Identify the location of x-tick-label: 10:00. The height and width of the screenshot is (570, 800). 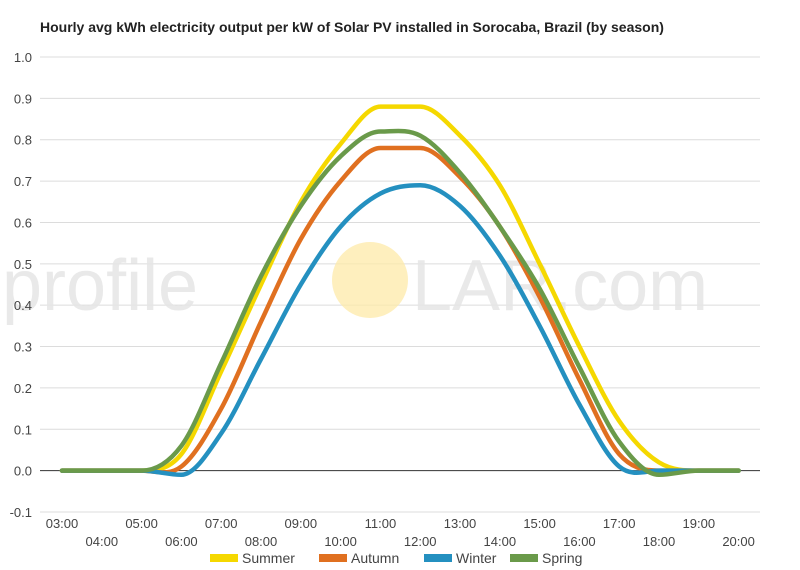
(340, 541).